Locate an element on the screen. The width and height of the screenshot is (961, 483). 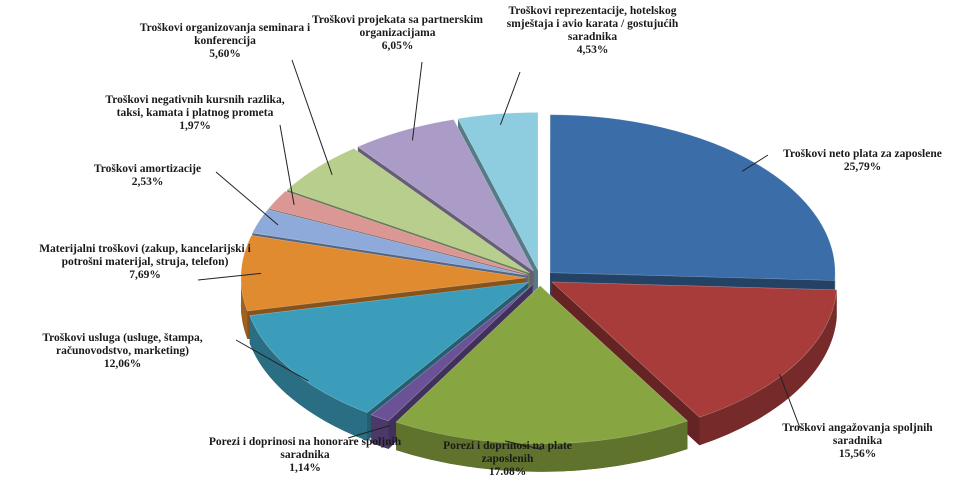
value-label: 7,69% is located at coordinates (145, 275).